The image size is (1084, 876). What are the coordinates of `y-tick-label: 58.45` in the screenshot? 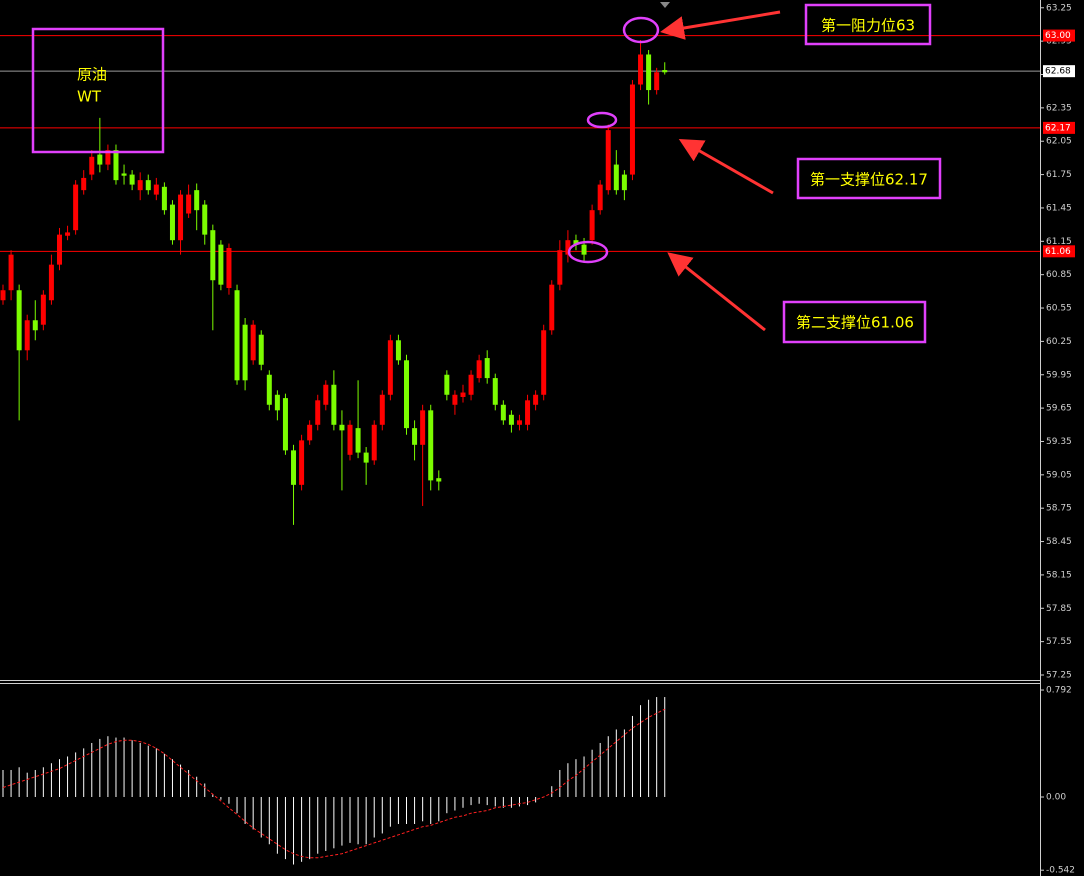 It's located at (1059, 542).